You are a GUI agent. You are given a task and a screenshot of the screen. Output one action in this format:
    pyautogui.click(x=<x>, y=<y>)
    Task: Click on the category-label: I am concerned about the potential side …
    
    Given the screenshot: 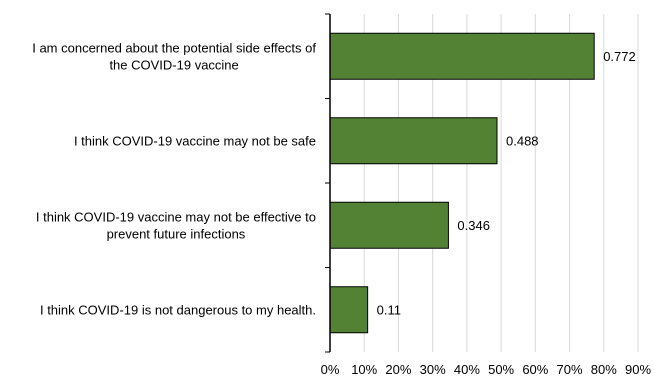 What is the action you would take?
    pyautogui.click(x=174, y=56)
    